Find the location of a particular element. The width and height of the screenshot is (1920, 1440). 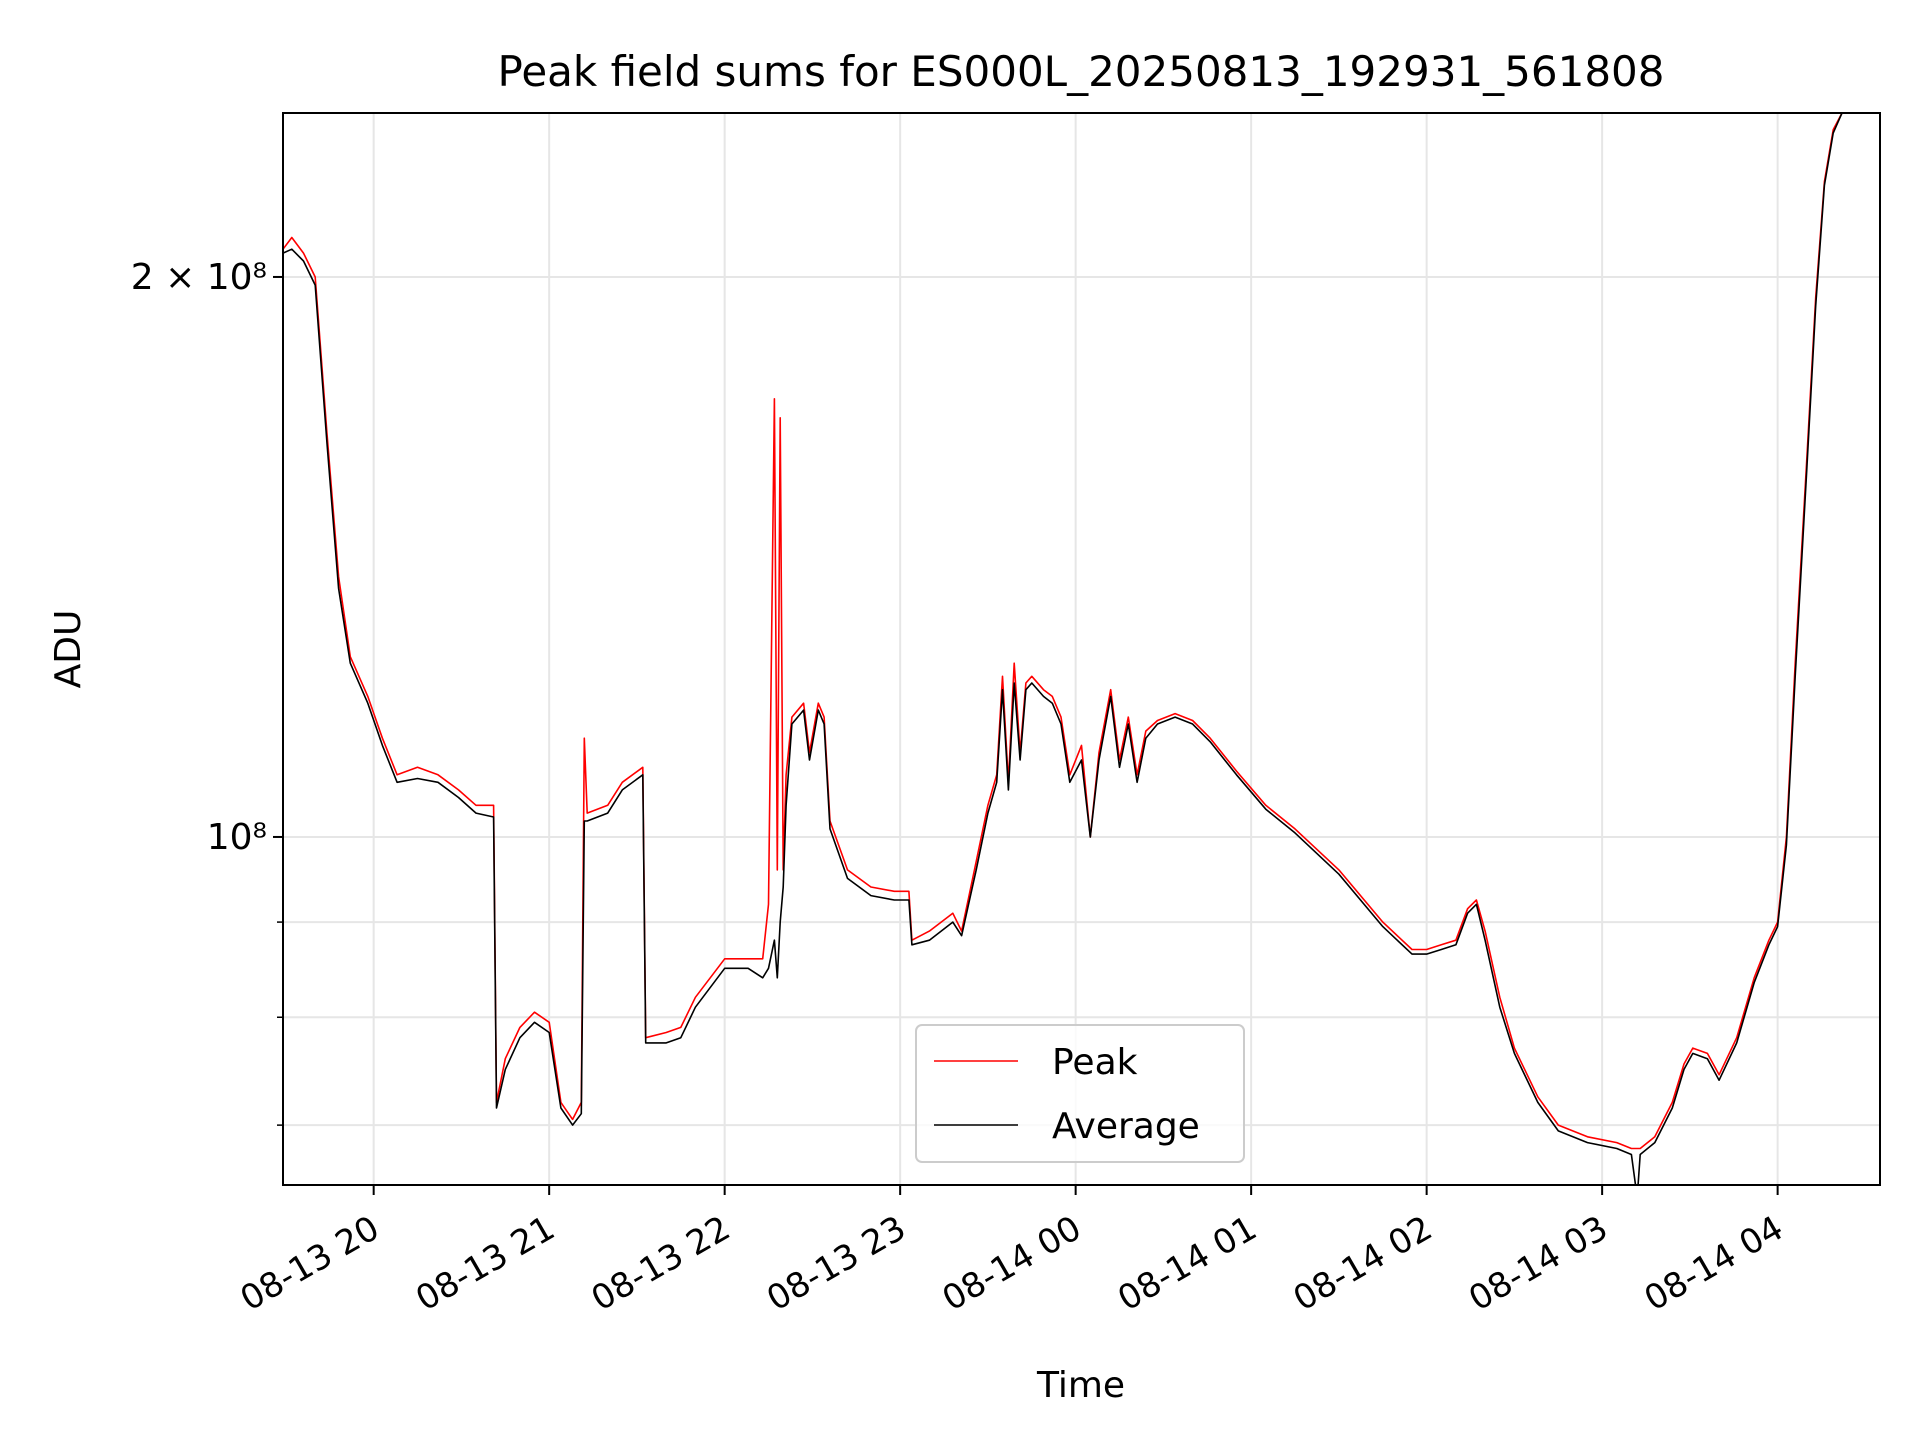

legend-box is located at coordinates (1080, 1093).